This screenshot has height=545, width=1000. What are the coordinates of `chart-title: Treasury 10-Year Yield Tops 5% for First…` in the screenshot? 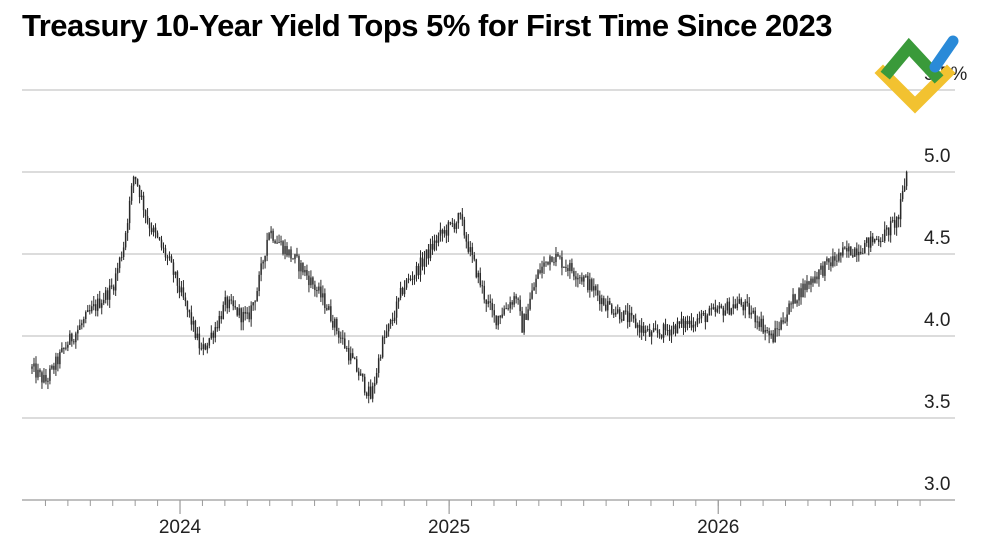 It's located at (427, 25).